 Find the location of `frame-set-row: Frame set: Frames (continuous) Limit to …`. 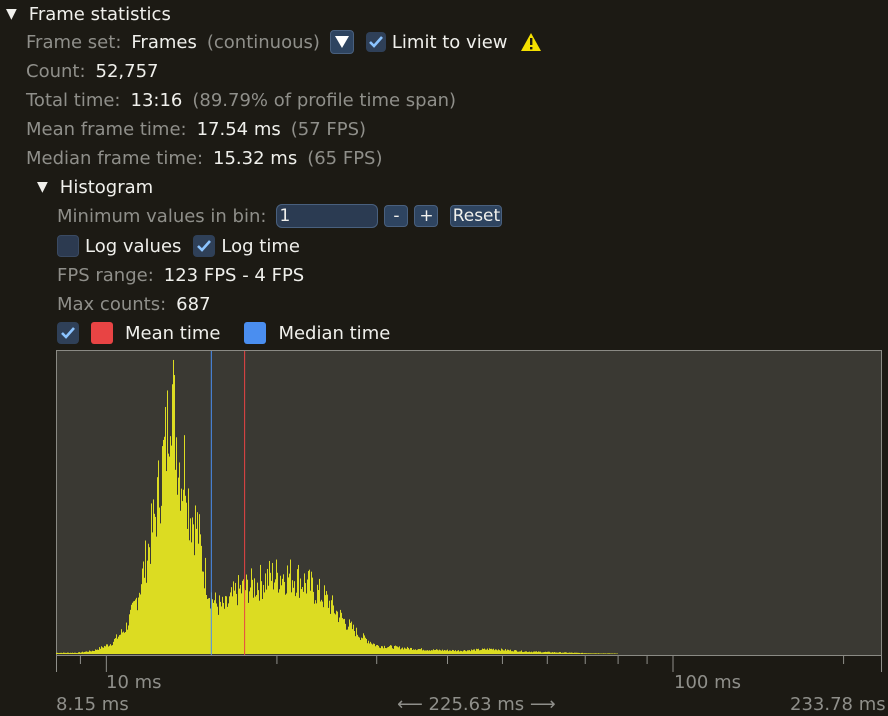

frame-set-row: Frame set: Frames (continuous) Limit to … is located at coordinates (284, 42).